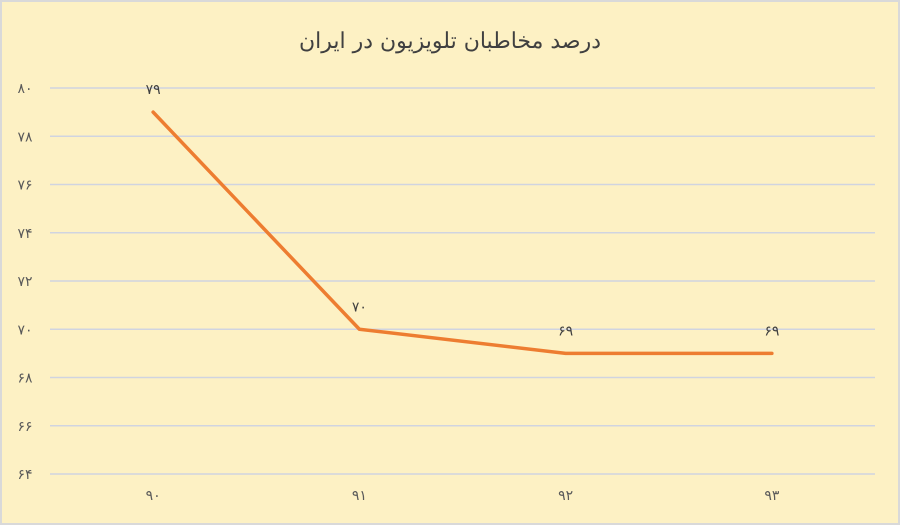 The height and width of the screenshot is (525, 900). Describe the element at coordinates (566, 496) in the screenshot. I see `x-tick-label: ۹۲` at that location.